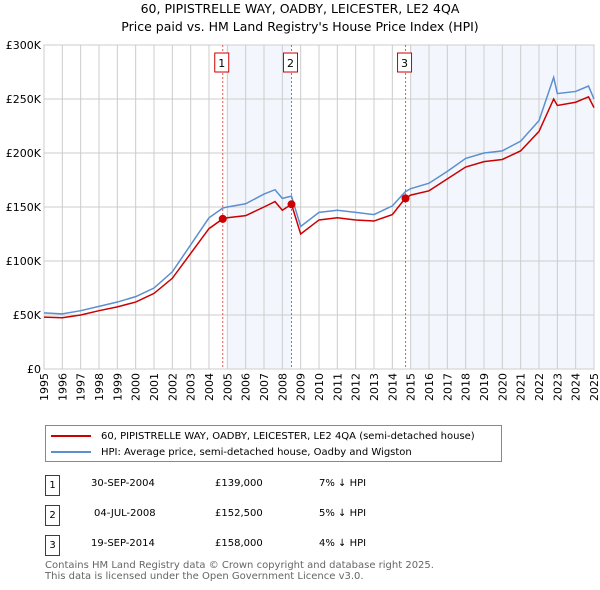 The image size is (600, 590). What do you see at coordinates (239, 543) in the screenshot?
I see `sale-price: £158,000` at bounding box center [239, 543].